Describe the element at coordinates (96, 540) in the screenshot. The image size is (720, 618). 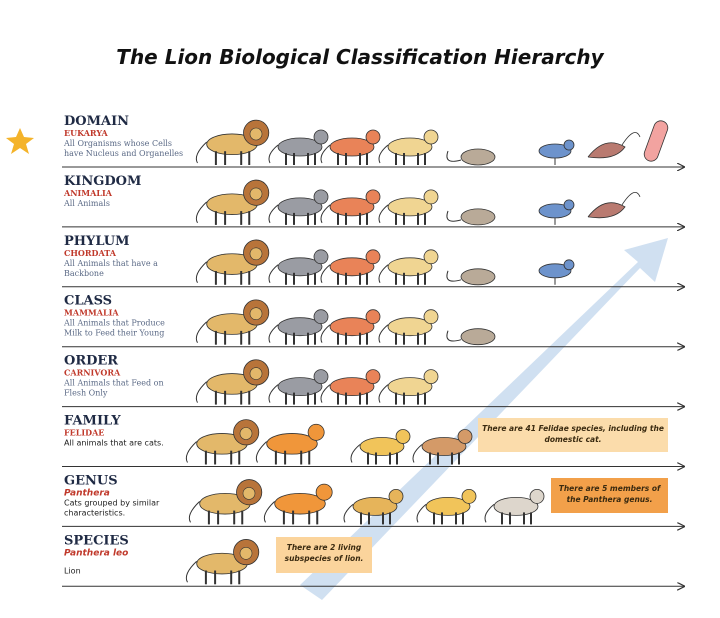
I see `rank-label: SPECIES` at that location.